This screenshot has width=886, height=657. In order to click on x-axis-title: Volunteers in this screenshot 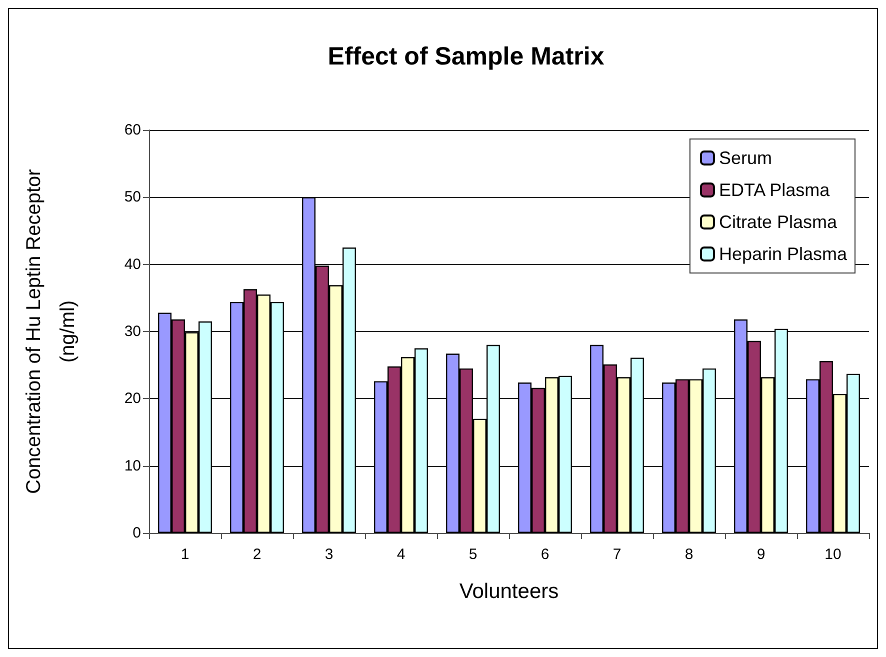, I will do `click(509, 591)`.